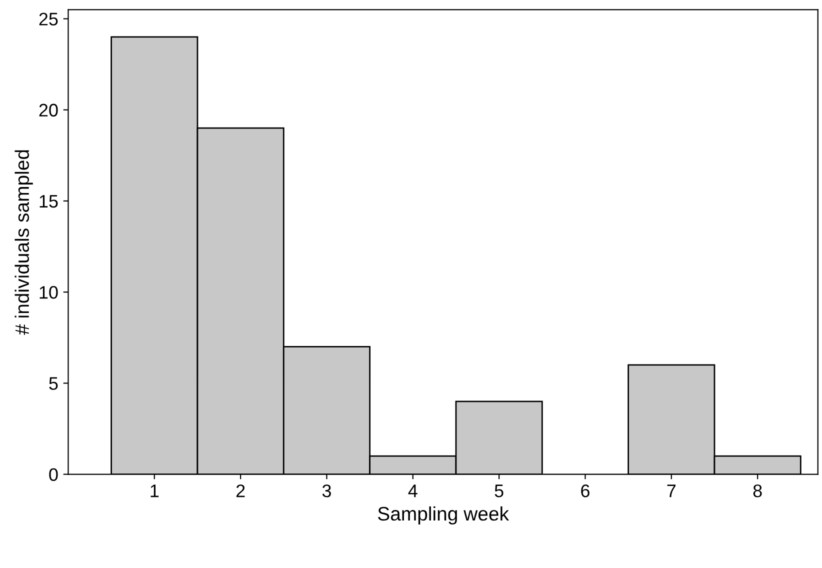 The image size is (822, 568). What do you see at coordinates (48, 110) in the screenshot?
I see `y-tick-label: 20` at bounding box center [48, 110].